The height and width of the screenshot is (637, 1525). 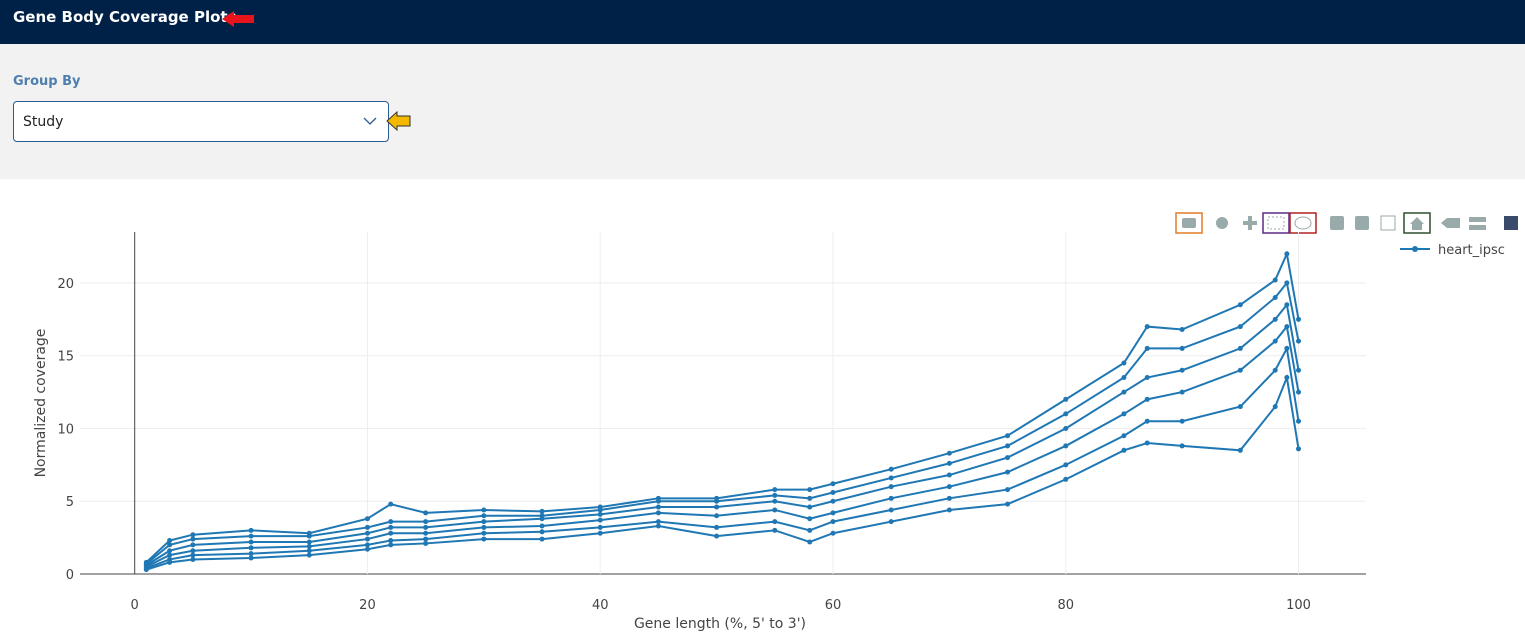 What do you see at coordinates (43, 122) in the screenshot?
I see `select-value: Study` at bounding box center [43, 122].